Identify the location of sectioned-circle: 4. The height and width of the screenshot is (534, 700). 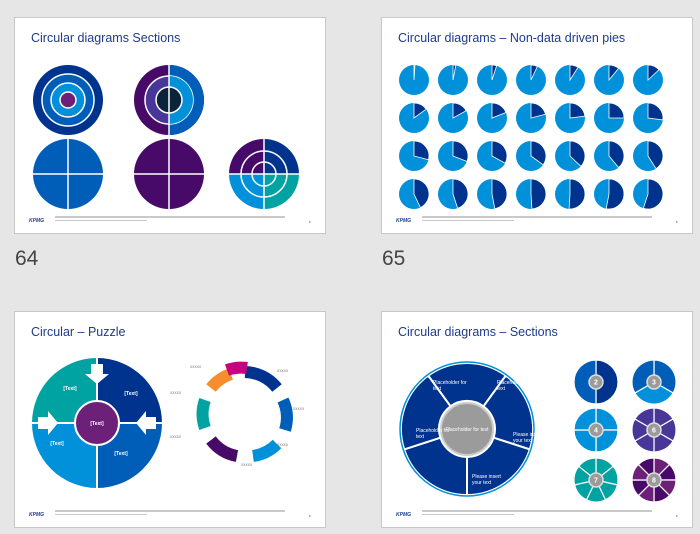
(596, 430).